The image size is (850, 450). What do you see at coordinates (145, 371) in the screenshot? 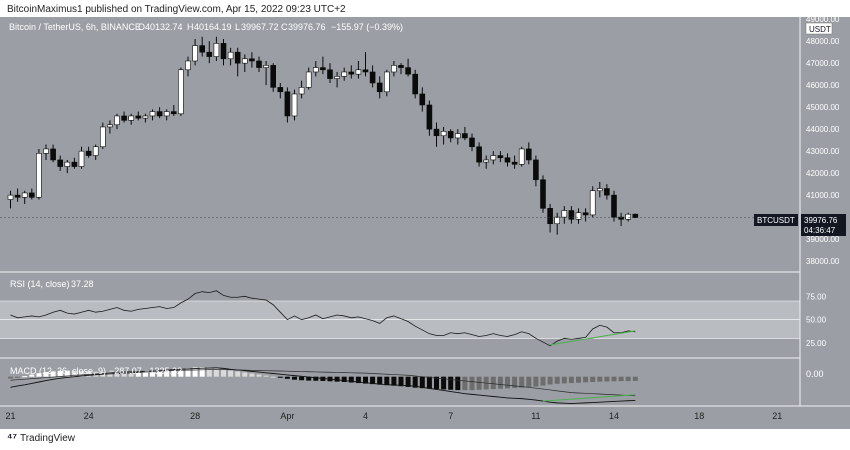
I see `macd-values: −287.07 −1325.32` at bounding box center [145, 371].